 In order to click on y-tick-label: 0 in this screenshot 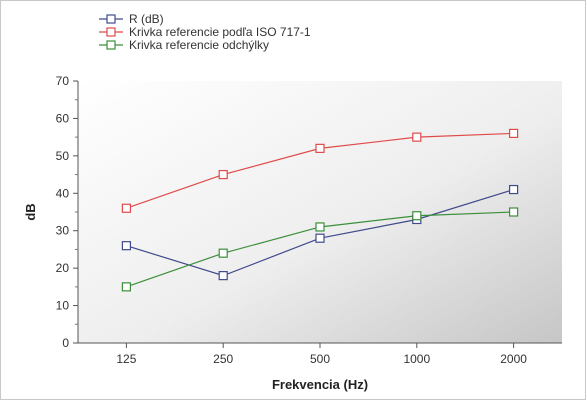, I will do `click(65, 343)`.